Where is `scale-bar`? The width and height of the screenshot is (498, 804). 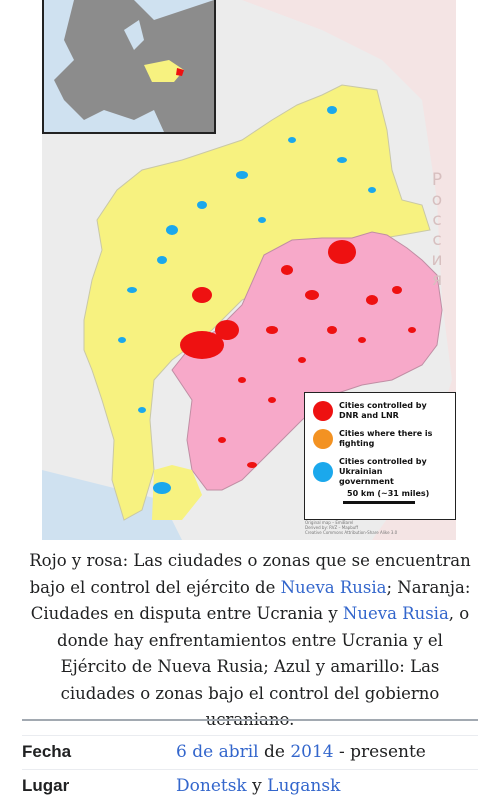 scale-bar is located at coordinates (379, 502).